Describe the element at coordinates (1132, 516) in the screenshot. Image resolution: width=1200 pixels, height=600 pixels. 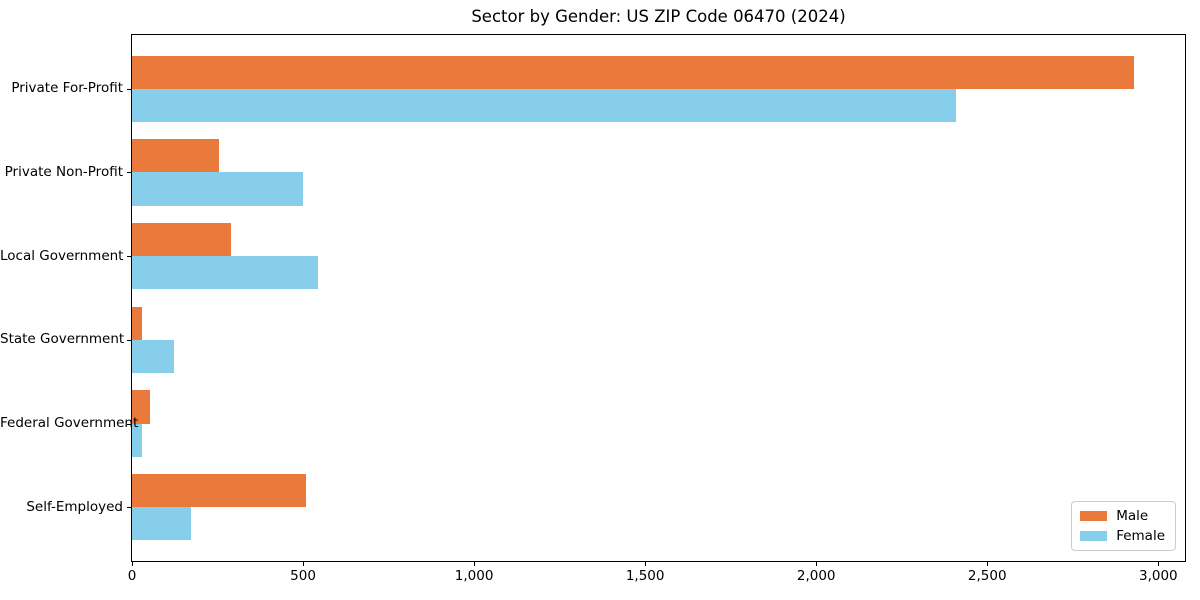
I see `legend-label-male: Male` at that location.